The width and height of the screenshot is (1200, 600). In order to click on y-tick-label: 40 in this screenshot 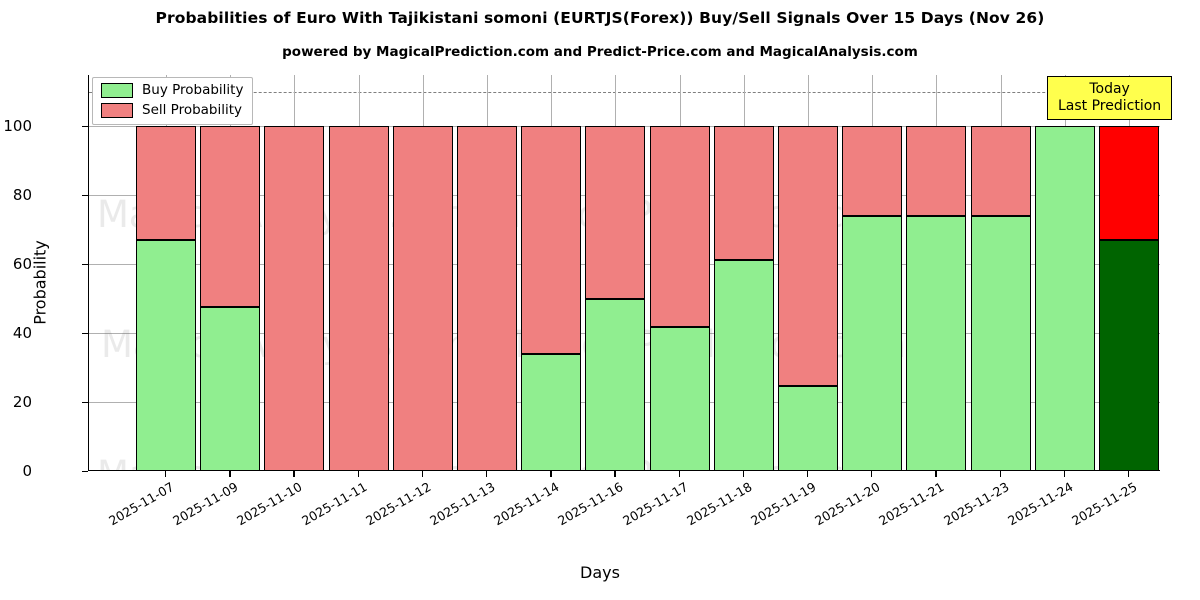, I will do `click(22, 333)`.